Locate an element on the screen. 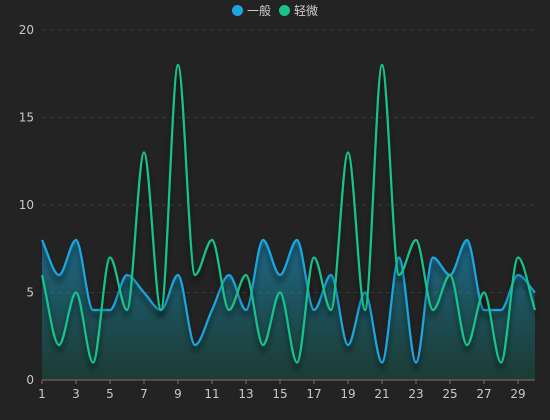 The height and width of the screenshot is (420, 550). legend-label-series-1: 一般 is located at coordinates (258, 11).